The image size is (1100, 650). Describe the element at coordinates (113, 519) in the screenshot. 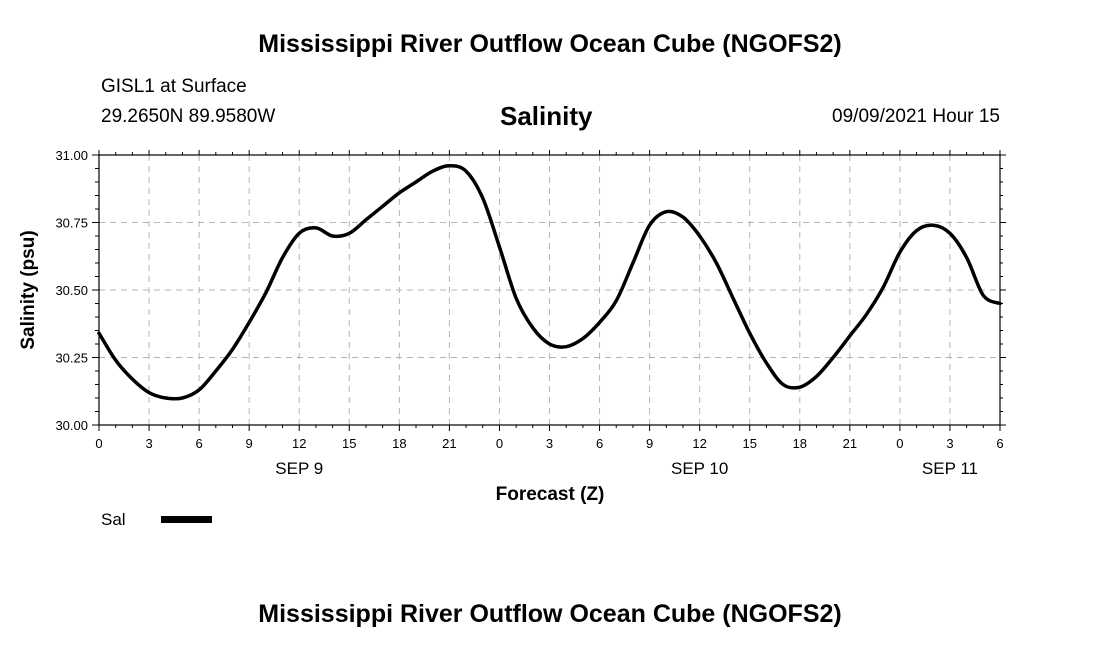

I see `legend-label: Sal` at that location.